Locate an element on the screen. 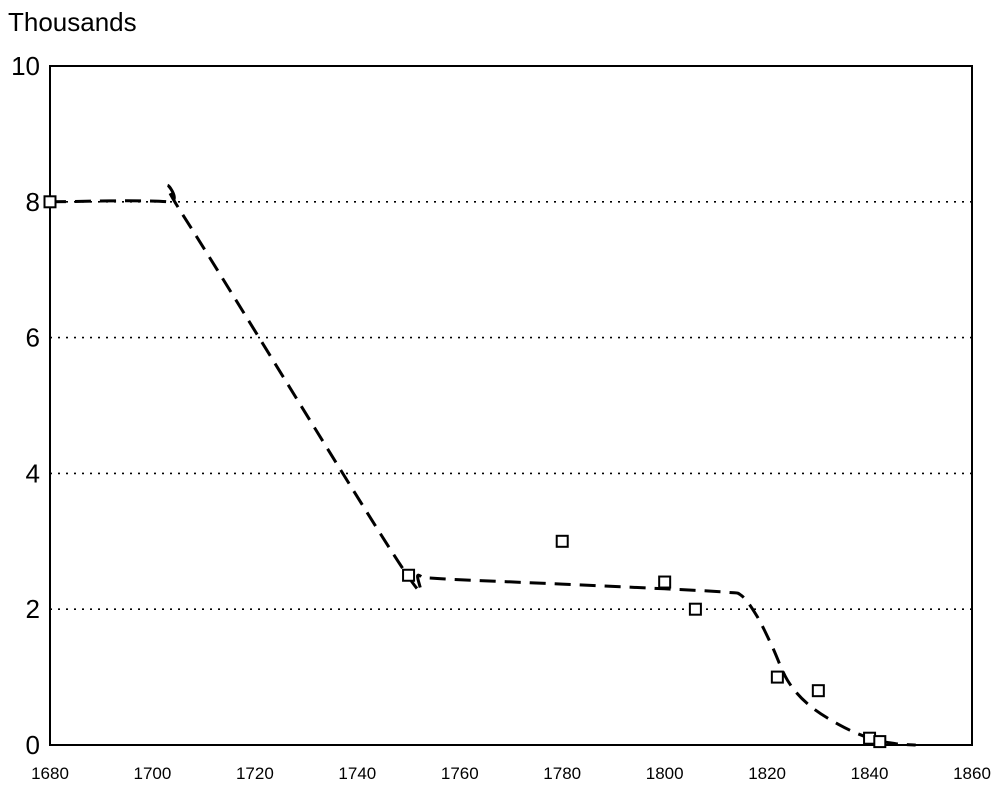  x-tick-label: 1780 is located at coordinates (562, 773).